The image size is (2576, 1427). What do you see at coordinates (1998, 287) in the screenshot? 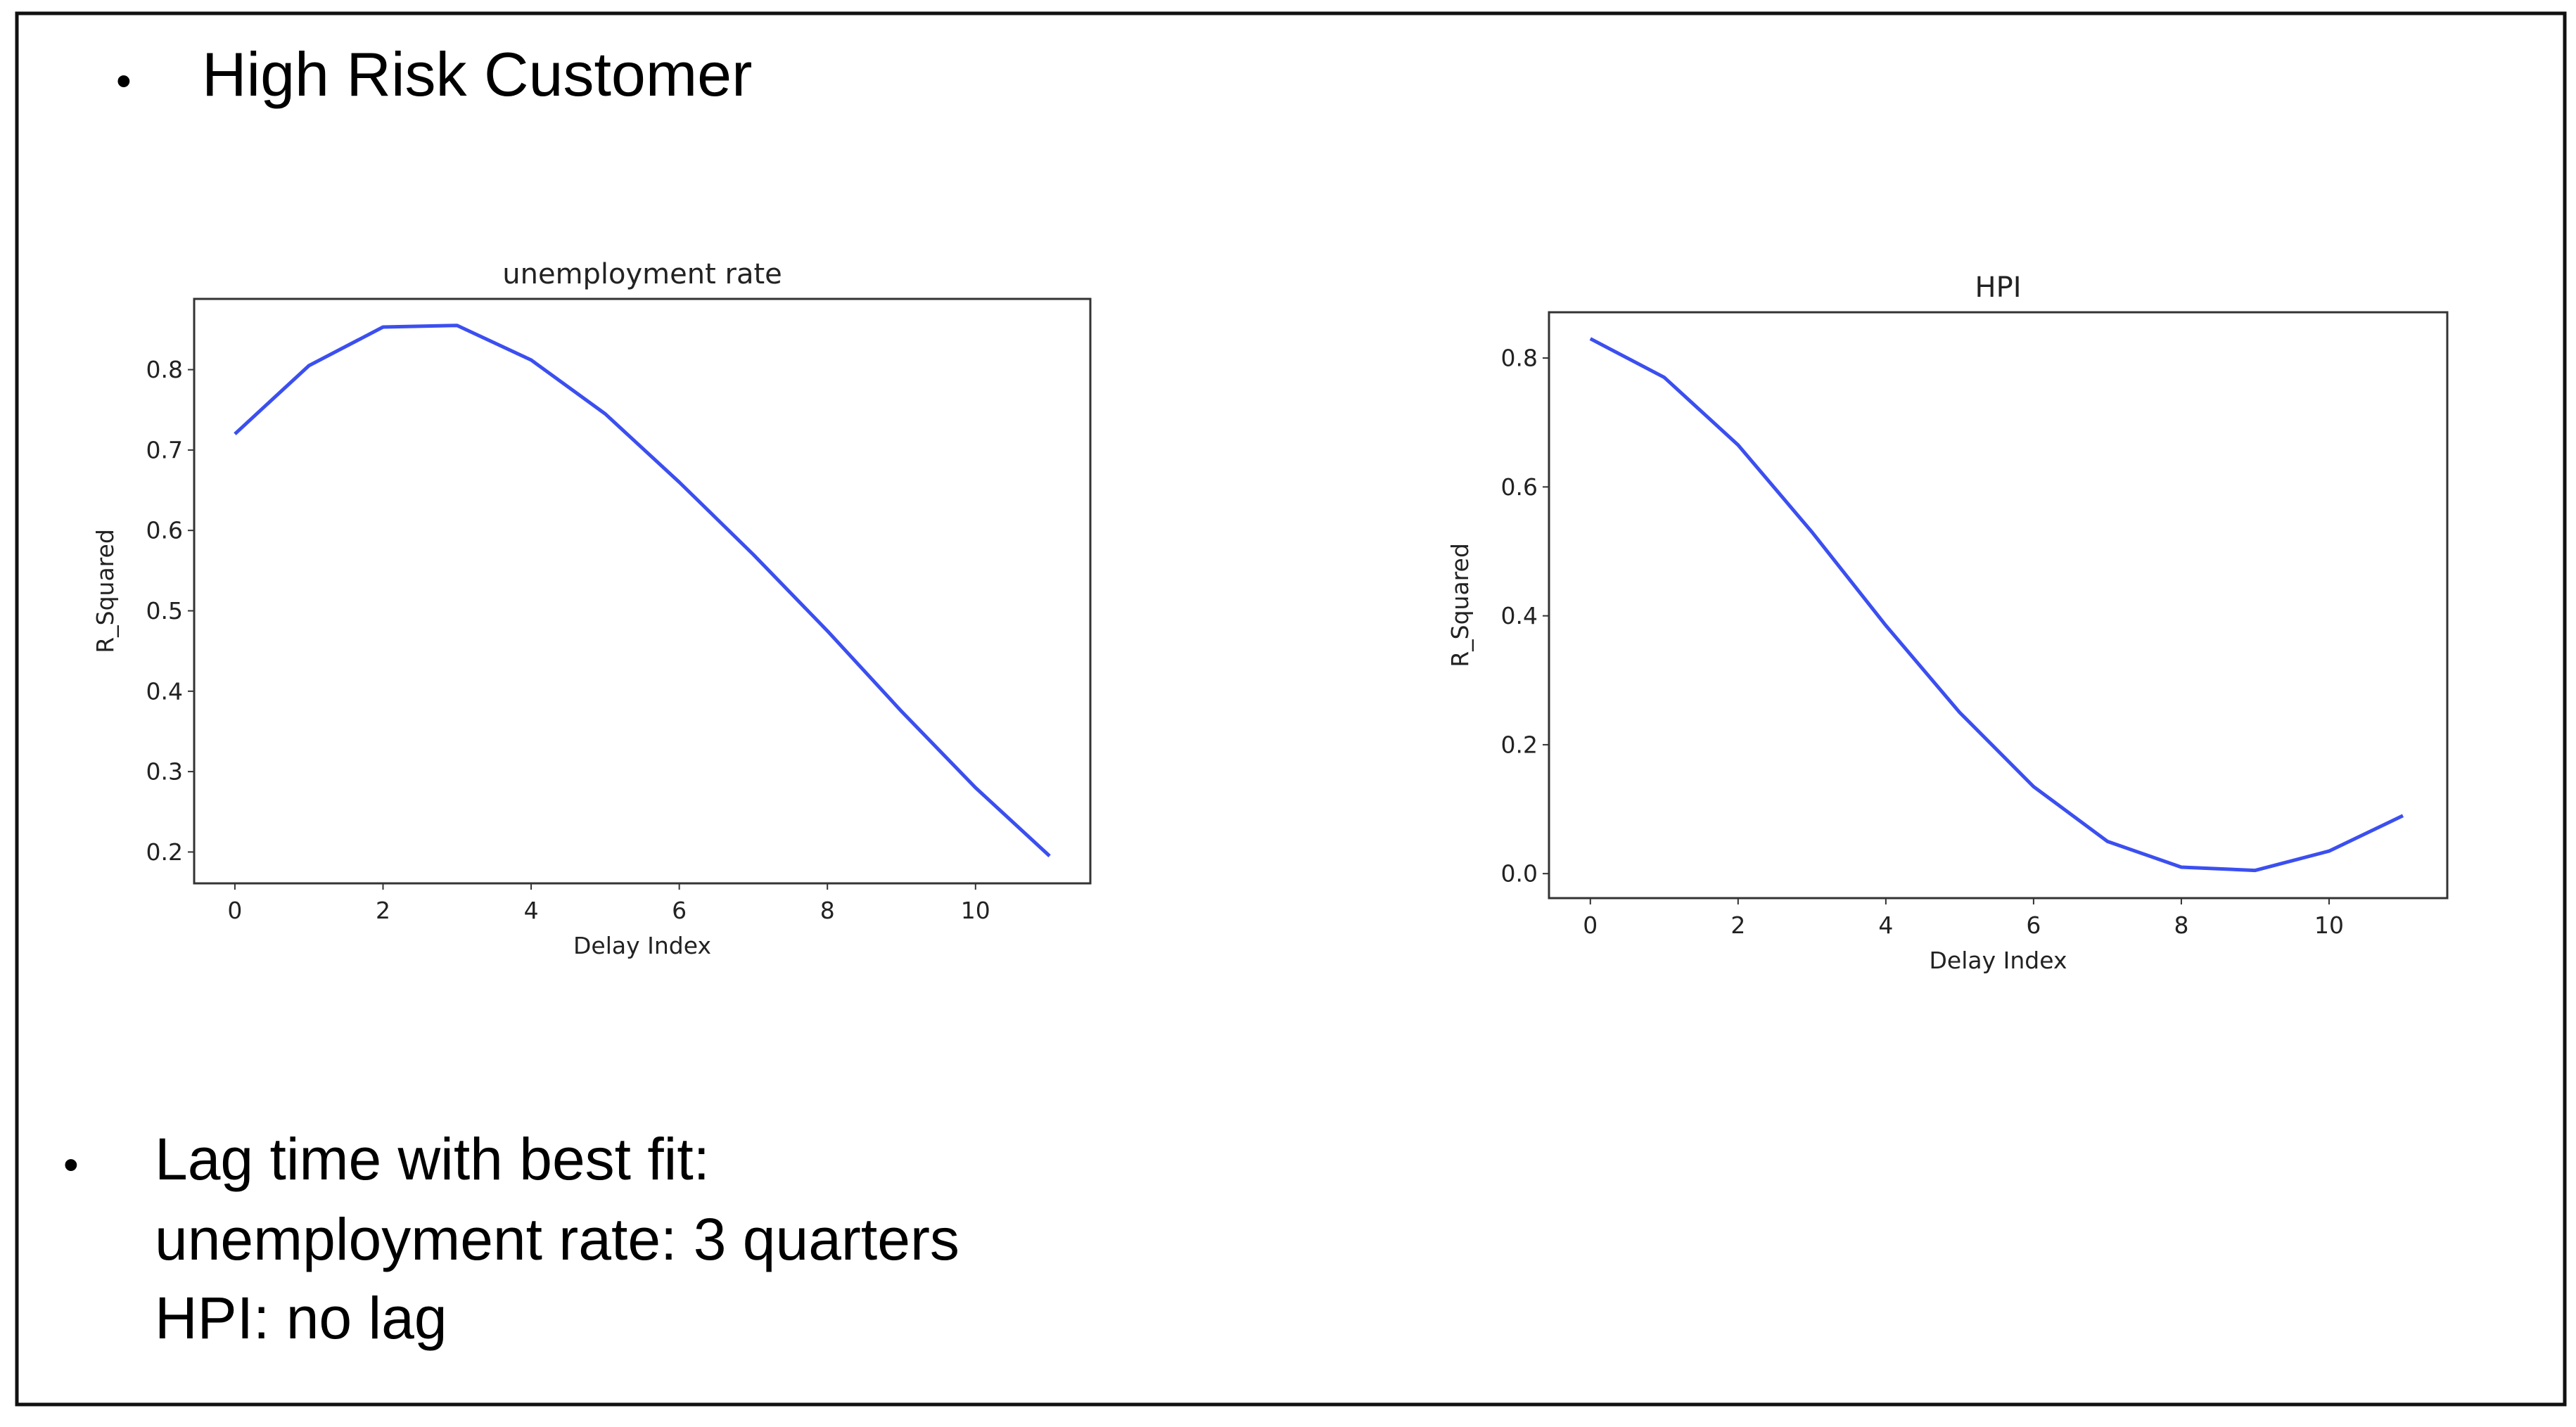
I see `chart-title: HPI` at bounding box center [1998, 287].